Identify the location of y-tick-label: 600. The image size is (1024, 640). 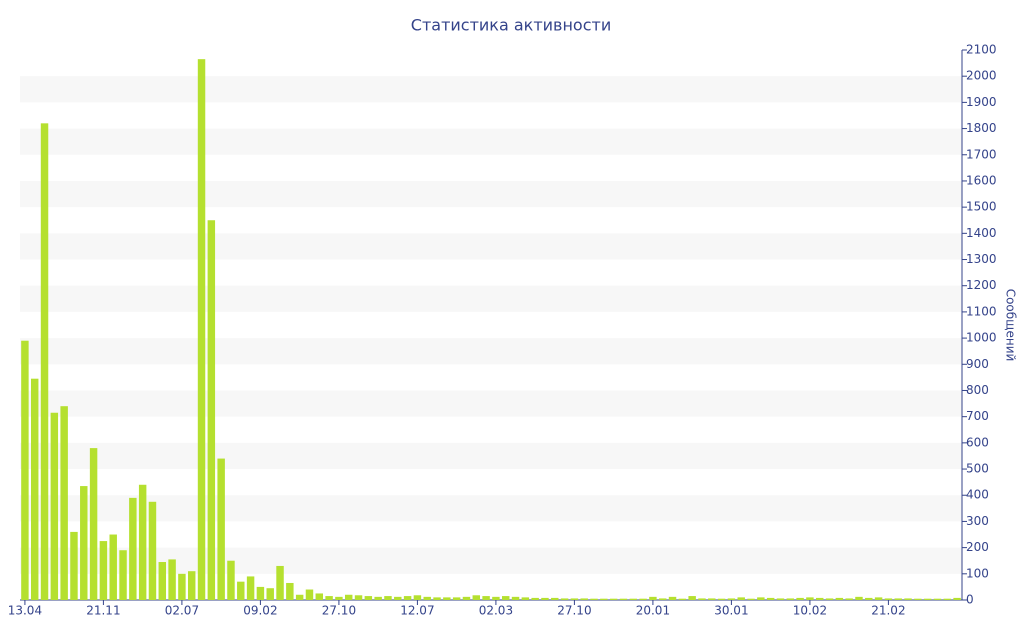
(977, 442).